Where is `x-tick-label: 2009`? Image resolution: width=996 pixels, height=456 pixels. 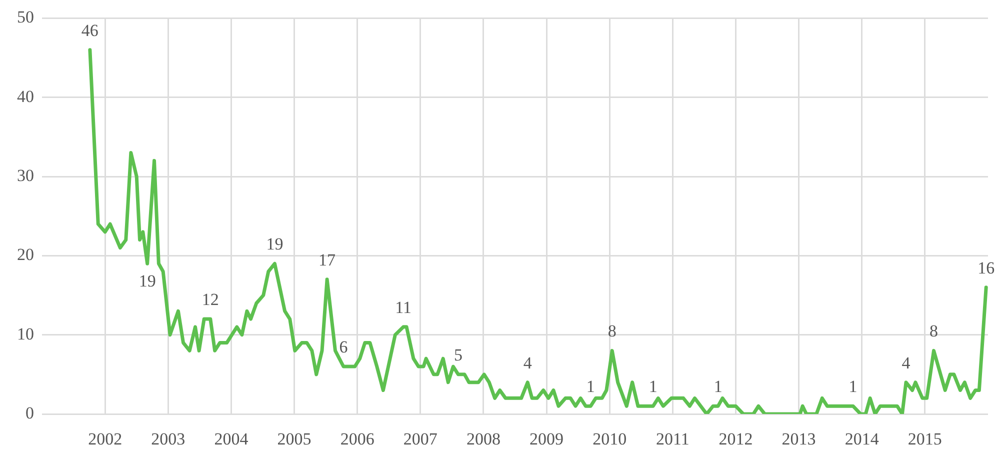 x-tick-label: 2009 is located at coordinates (547, 439).